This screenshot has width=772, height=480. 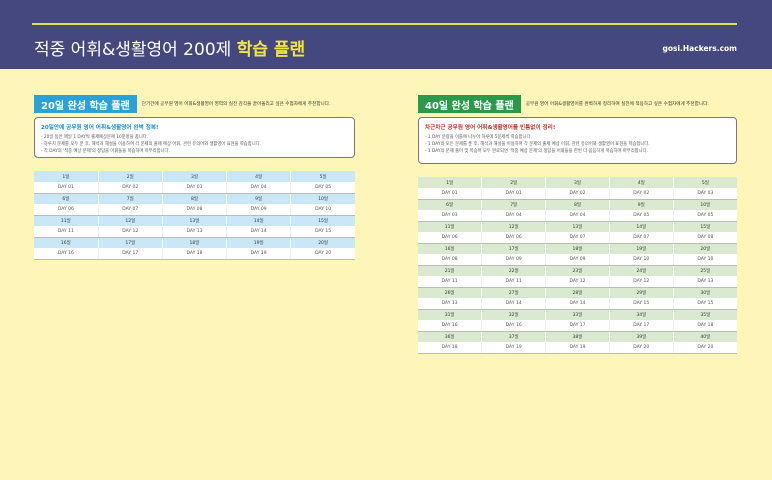 I want to click on schedule-day-cell: 17일, so click(x=130, y=242).